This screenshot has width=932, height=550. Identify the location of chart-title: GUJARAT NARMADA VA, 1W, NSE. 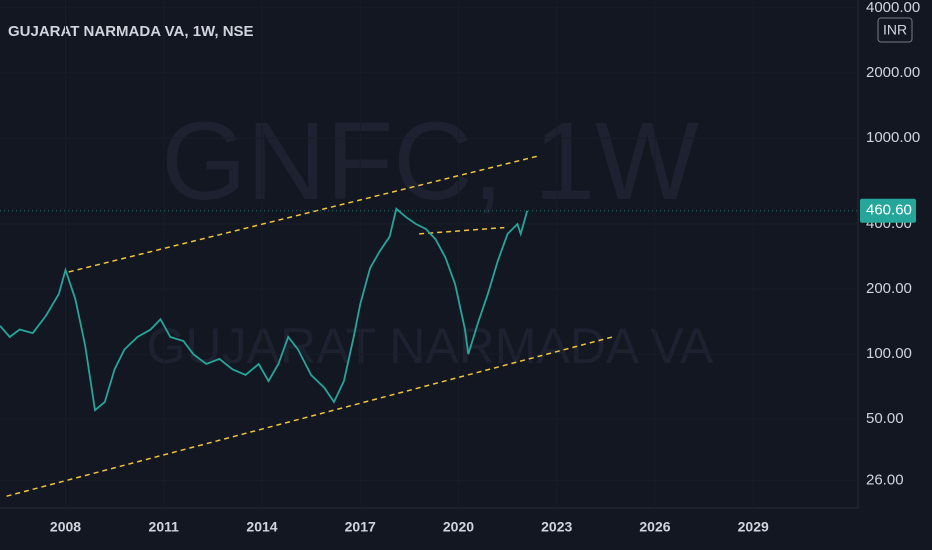
(131, 31).